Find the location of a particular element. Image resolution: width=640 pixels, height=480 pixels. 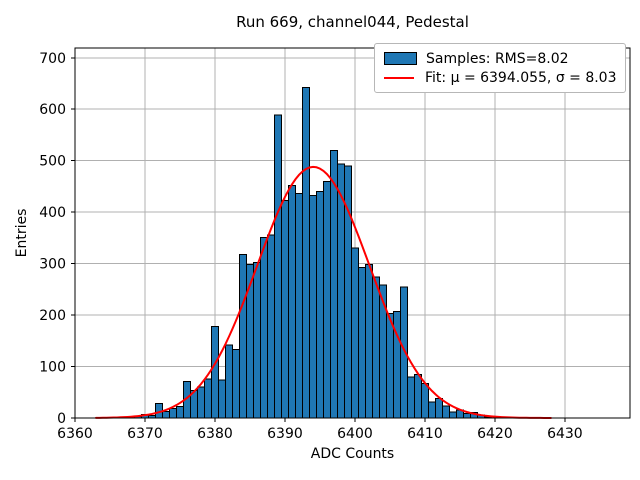

legend-entry-samples: Samples: RMS=8.02 is located at coordinates (500, 58).